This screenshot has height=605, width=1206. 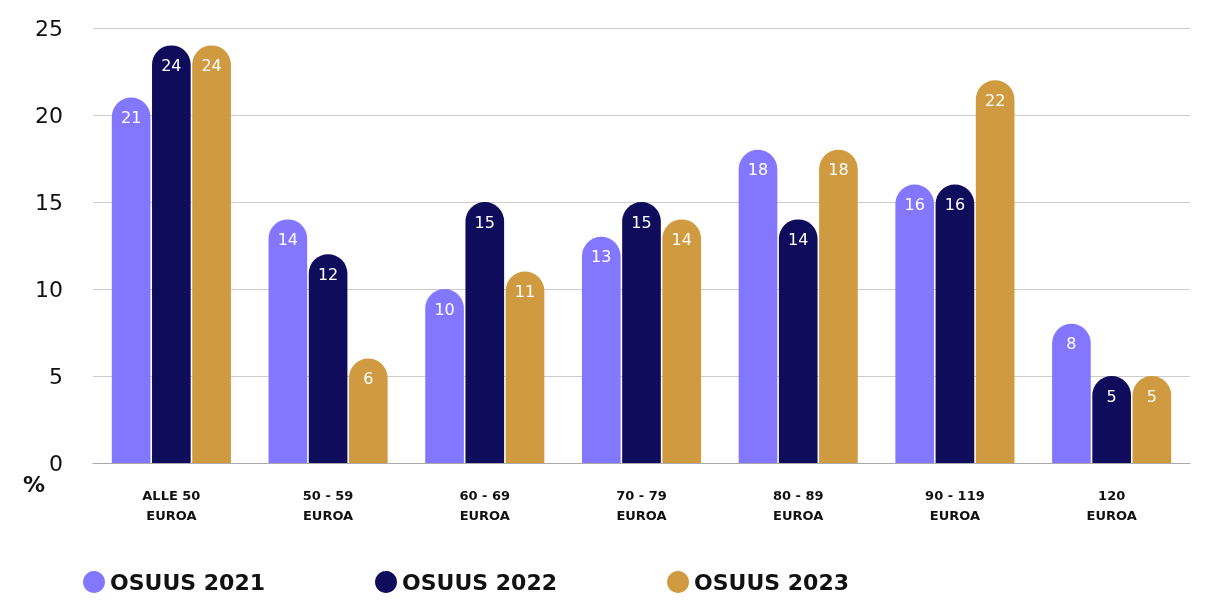 I want to click on legend-label: OSUUS 2022, so click(x=480, y=582).